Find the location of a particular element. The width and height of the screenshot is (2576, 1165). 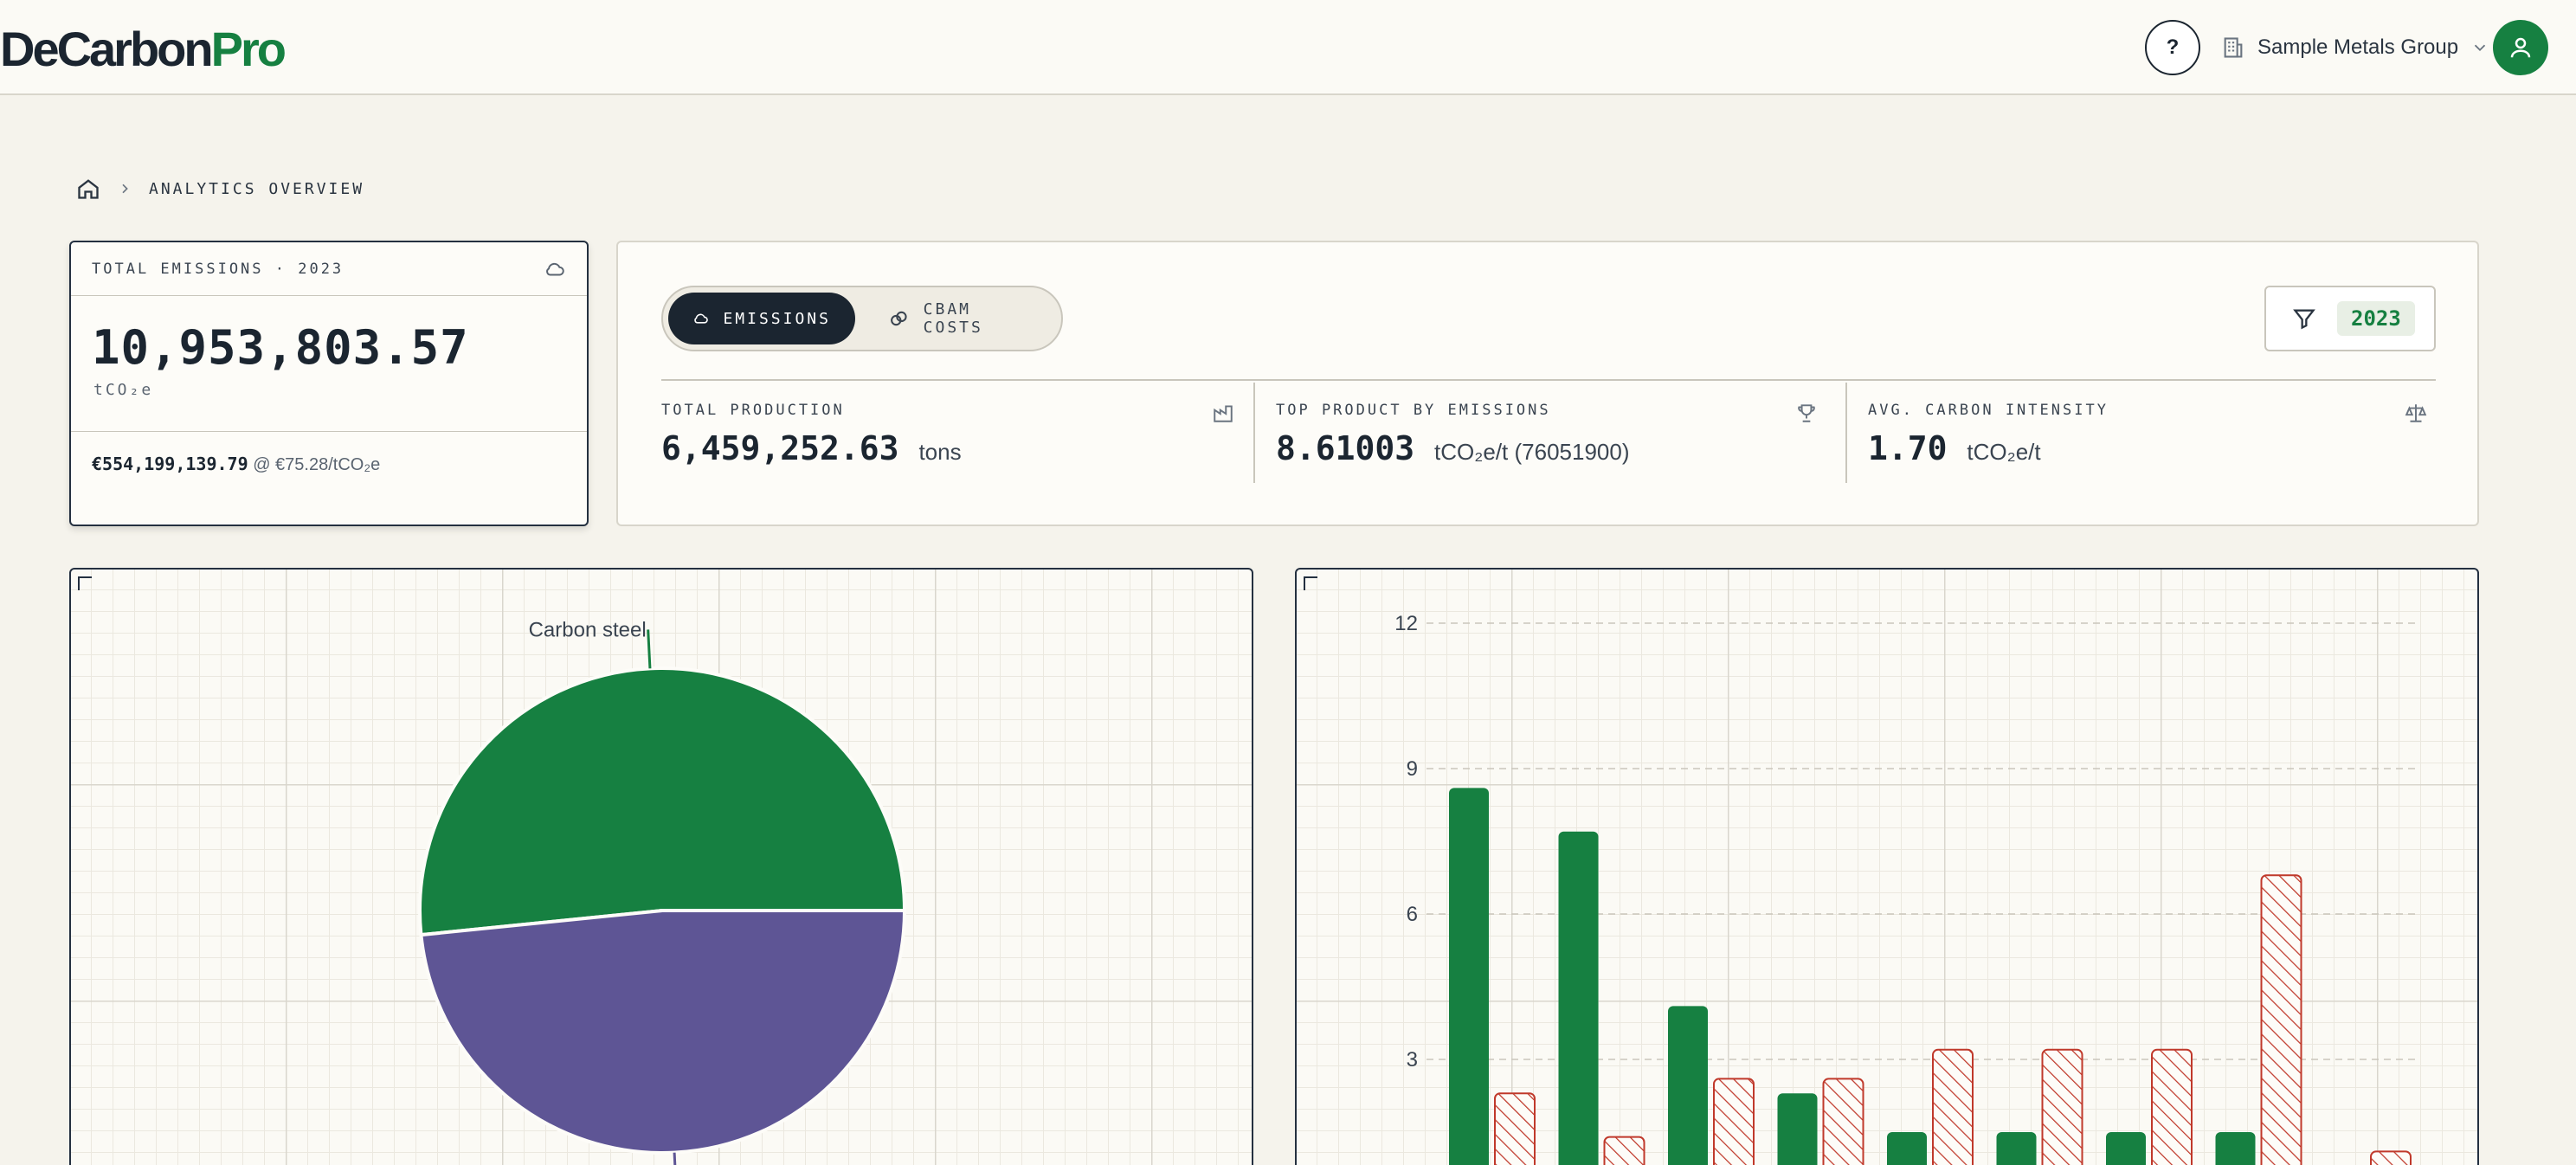

cbam-costs-tab: CBAM COSTS is located at coordinates (963, 318).